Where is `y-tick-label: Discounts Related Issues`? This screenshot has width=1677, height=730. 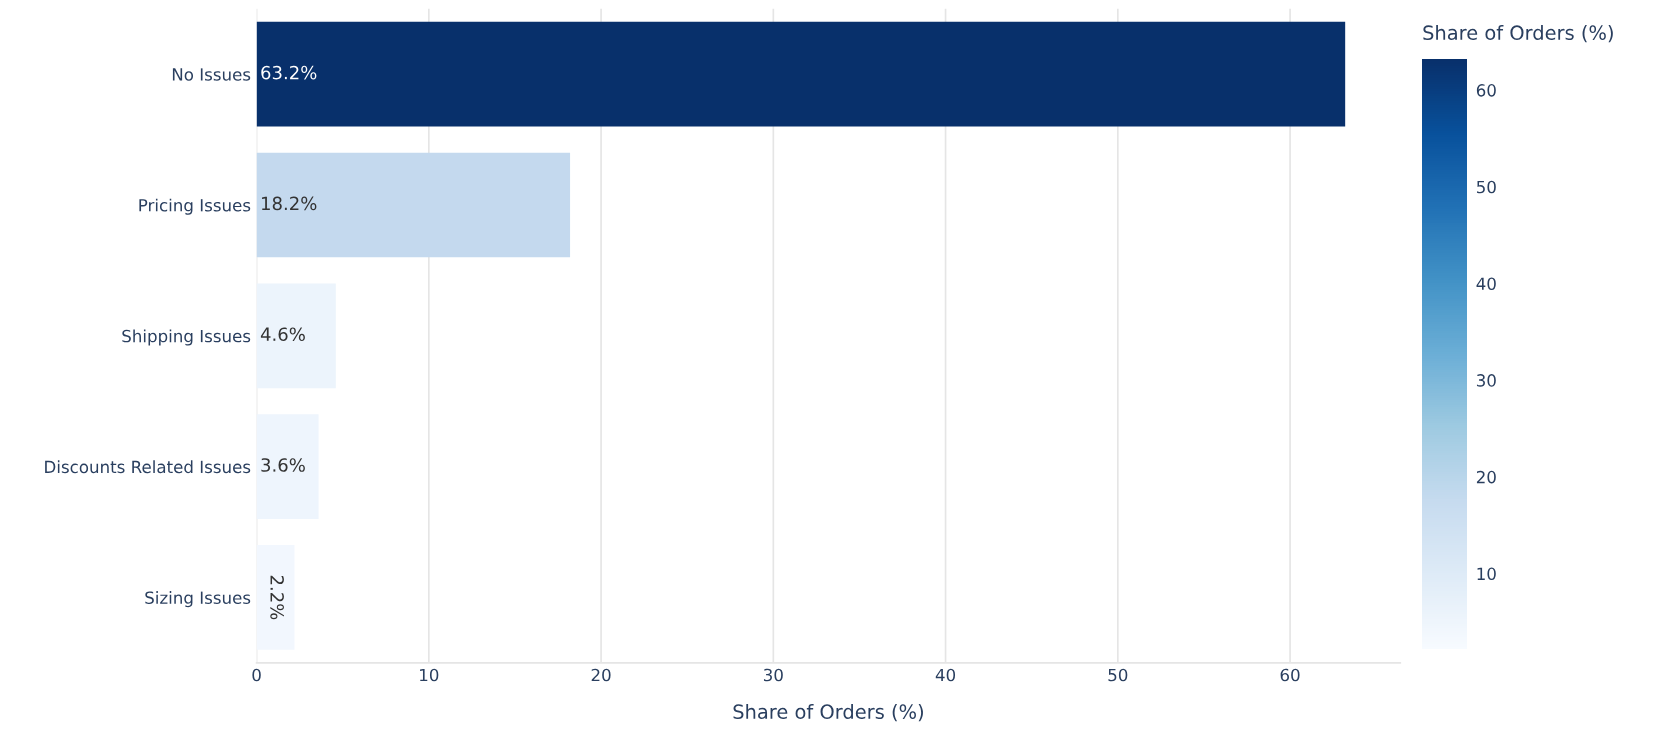 y-tick-label: Discounts Related Issues is located at coordinates (148, 467).